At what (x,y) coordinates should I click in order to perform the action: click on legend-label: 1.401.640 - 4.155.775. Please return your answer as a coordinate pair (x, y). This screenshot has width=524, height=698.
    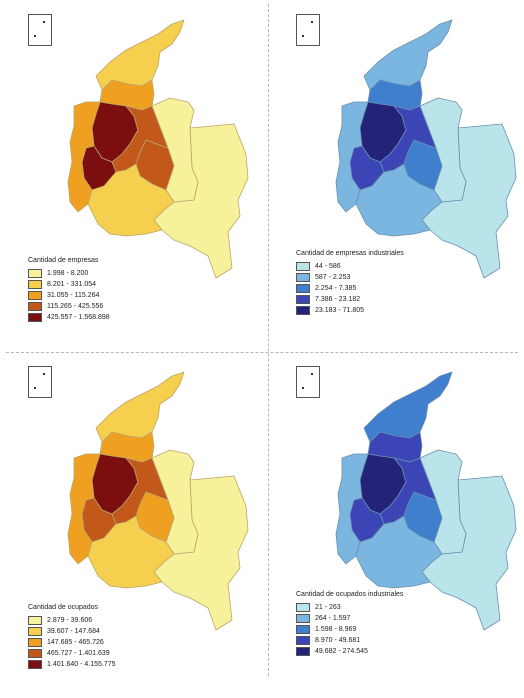
    Looking at the image, I should click on (81, 664).